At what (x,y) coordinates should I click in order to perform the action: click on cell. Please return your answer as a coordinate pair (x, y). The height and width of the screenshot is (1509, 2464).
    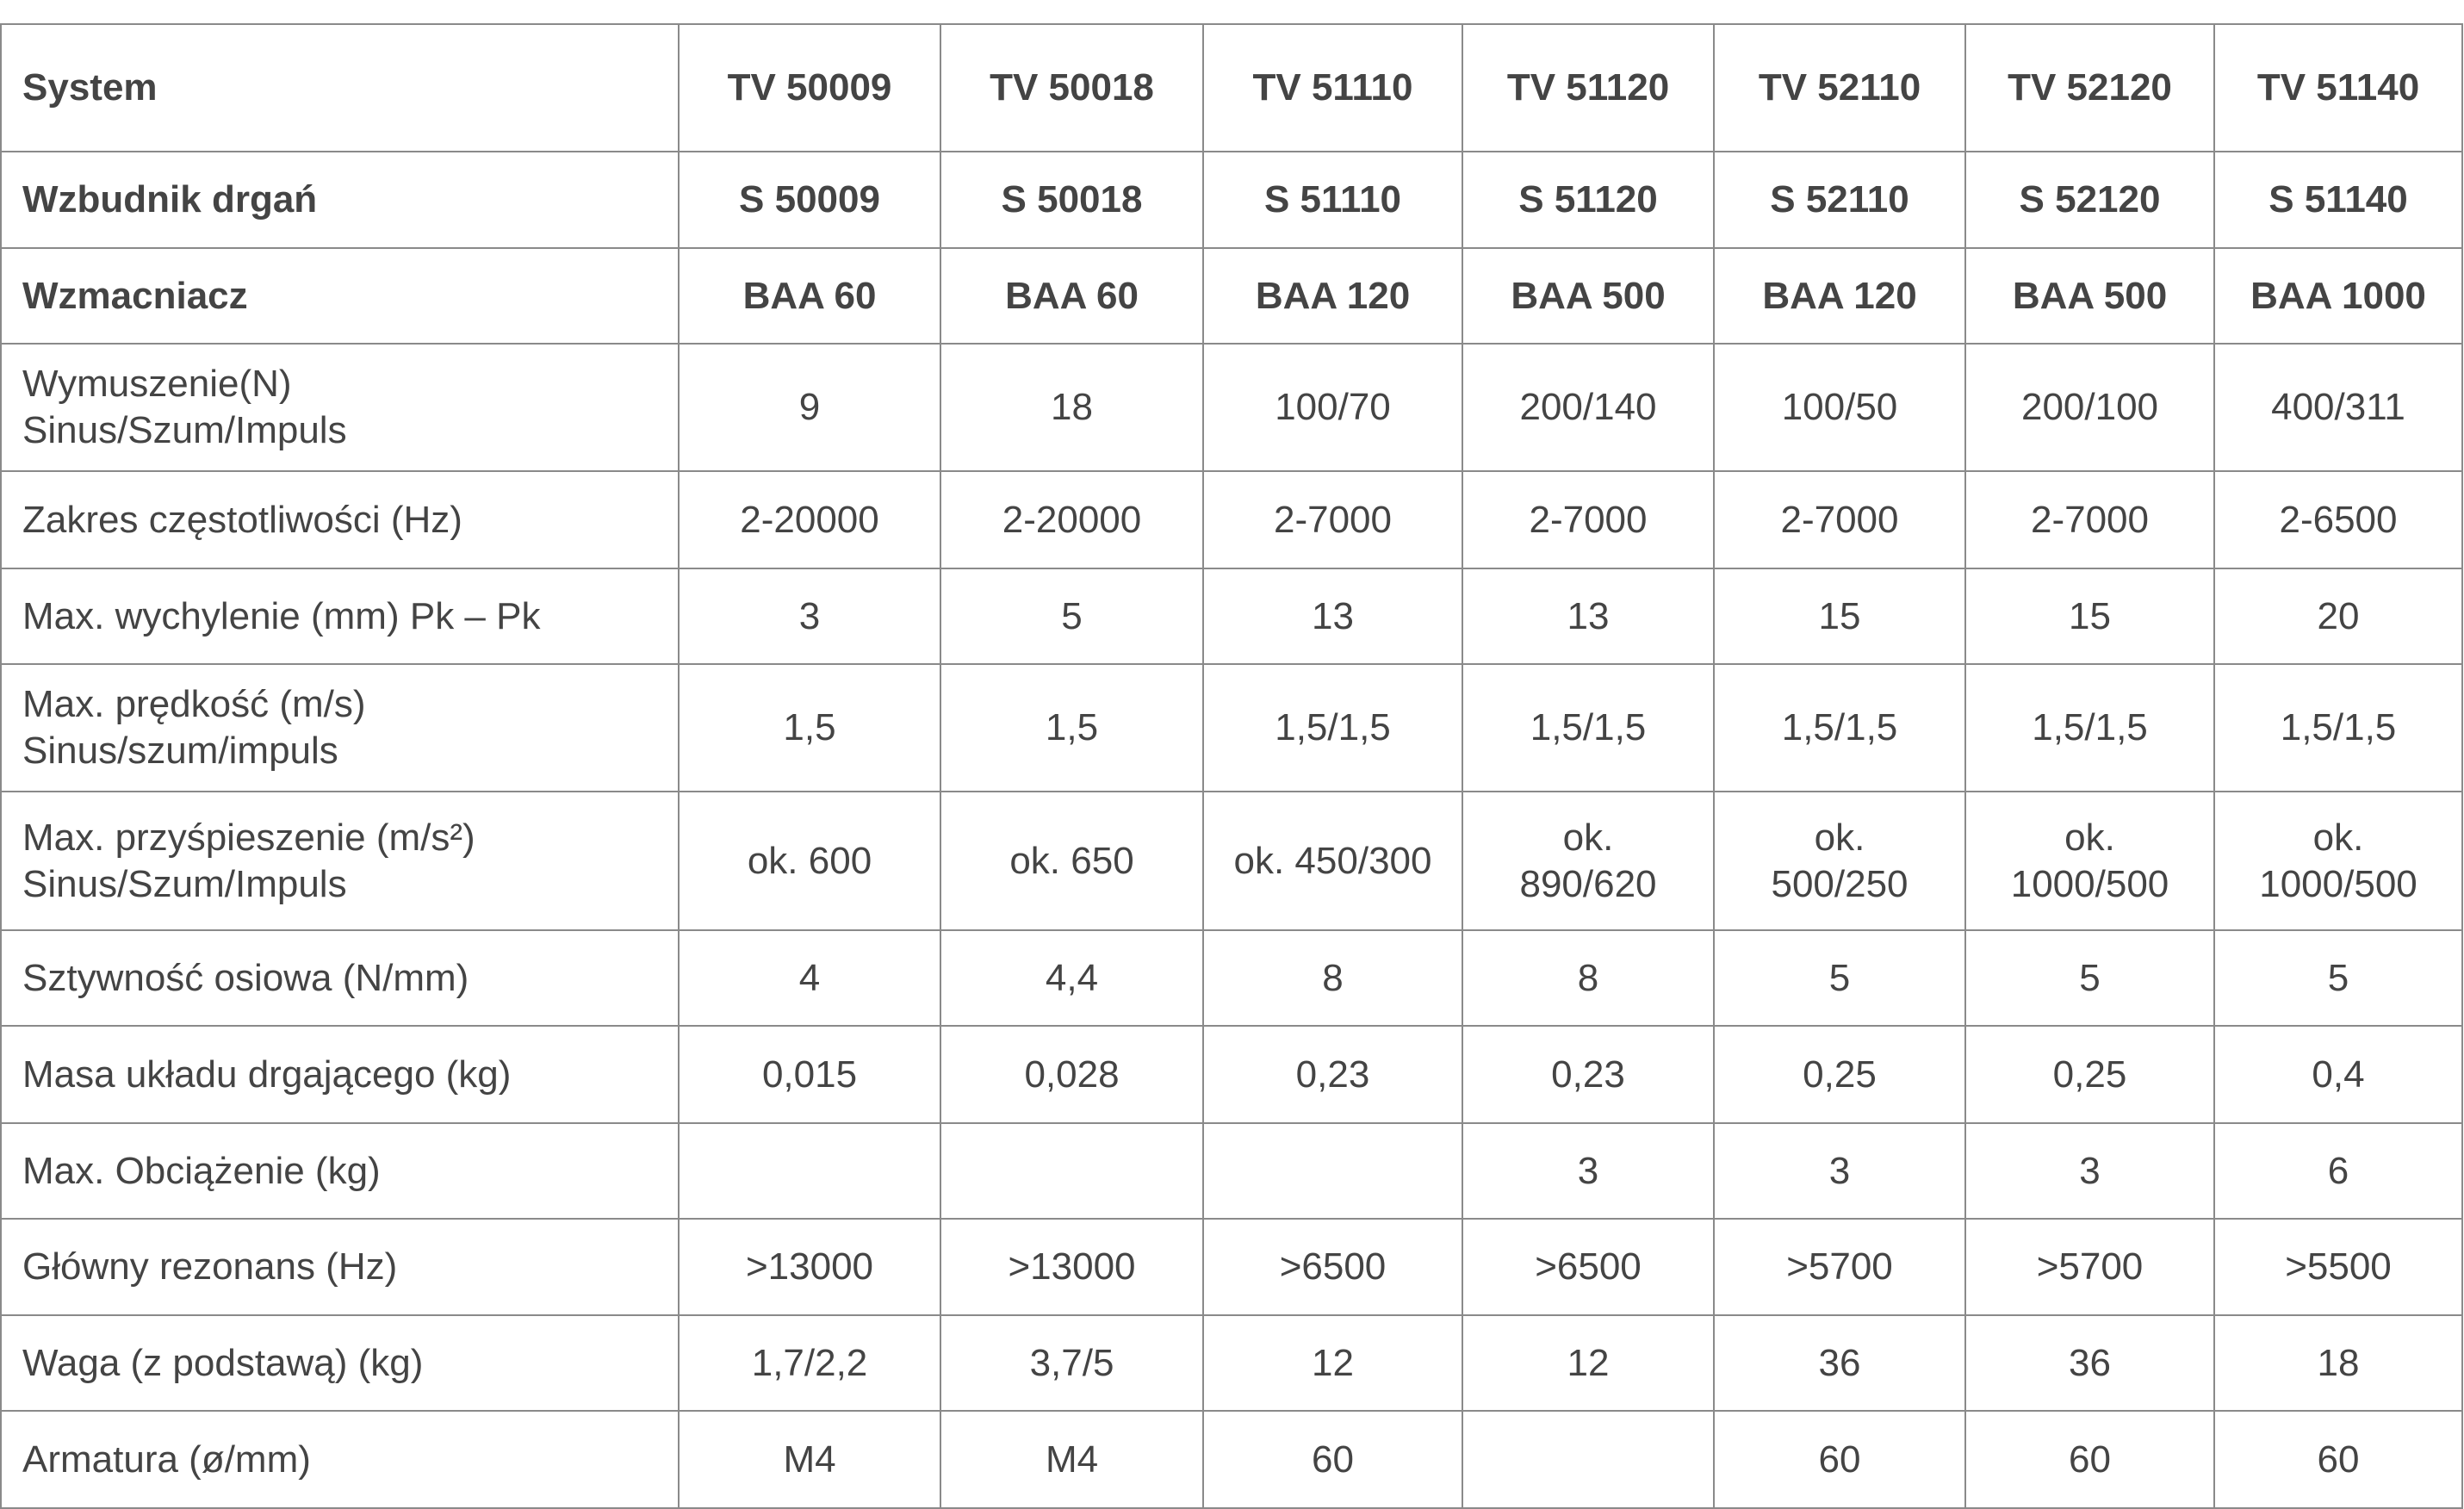
    Looking at the image, I should click on (1332, 1171).